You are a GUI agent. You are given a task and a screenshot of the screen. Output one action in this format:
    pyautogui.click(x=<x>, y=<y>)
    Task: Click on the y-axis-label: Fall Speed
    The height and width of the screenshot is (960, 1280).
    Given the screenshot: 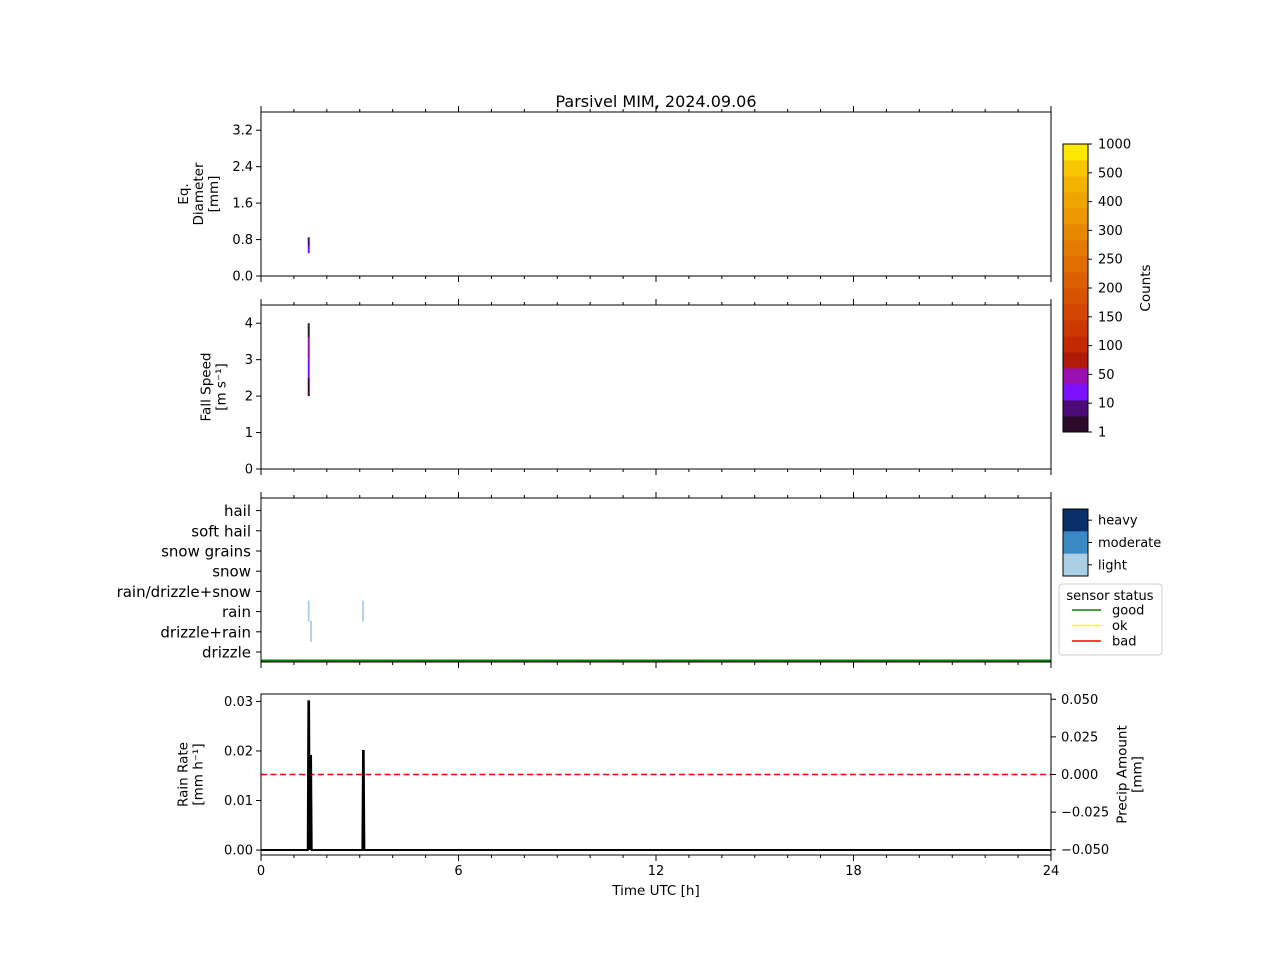 What is the action you would take?
    pyautogui.click(x=207, y=387)
    